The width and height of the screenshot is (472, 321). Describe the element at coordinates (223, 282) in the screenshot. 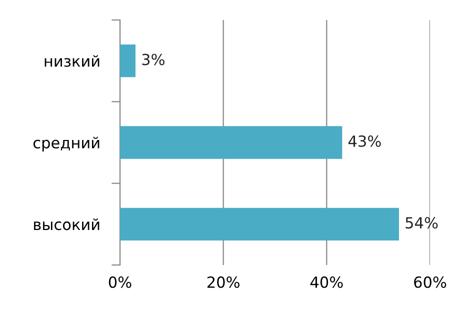

I see `x-tick-label: 20%` at that location.